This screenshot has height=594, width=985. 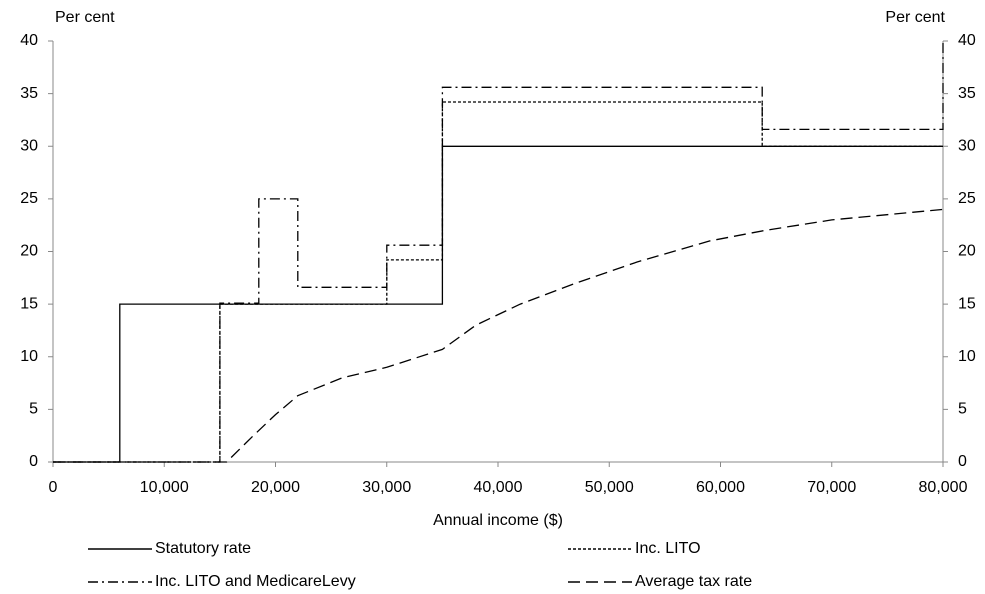 What do you see at coordinates (967, 251) in the screenshot?
I see `y2-tick-label: 20` at bounding box center [967, 251].